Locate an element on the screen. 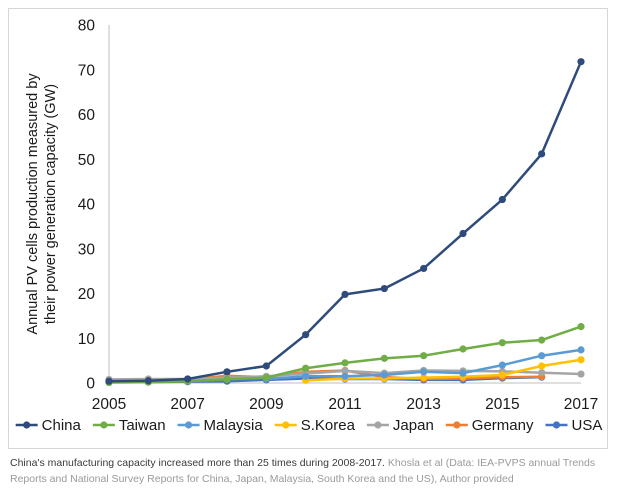 The height and width of the screenshot is (498, 619). legend-item-germany: Germany is located at coordinates (489, 425).